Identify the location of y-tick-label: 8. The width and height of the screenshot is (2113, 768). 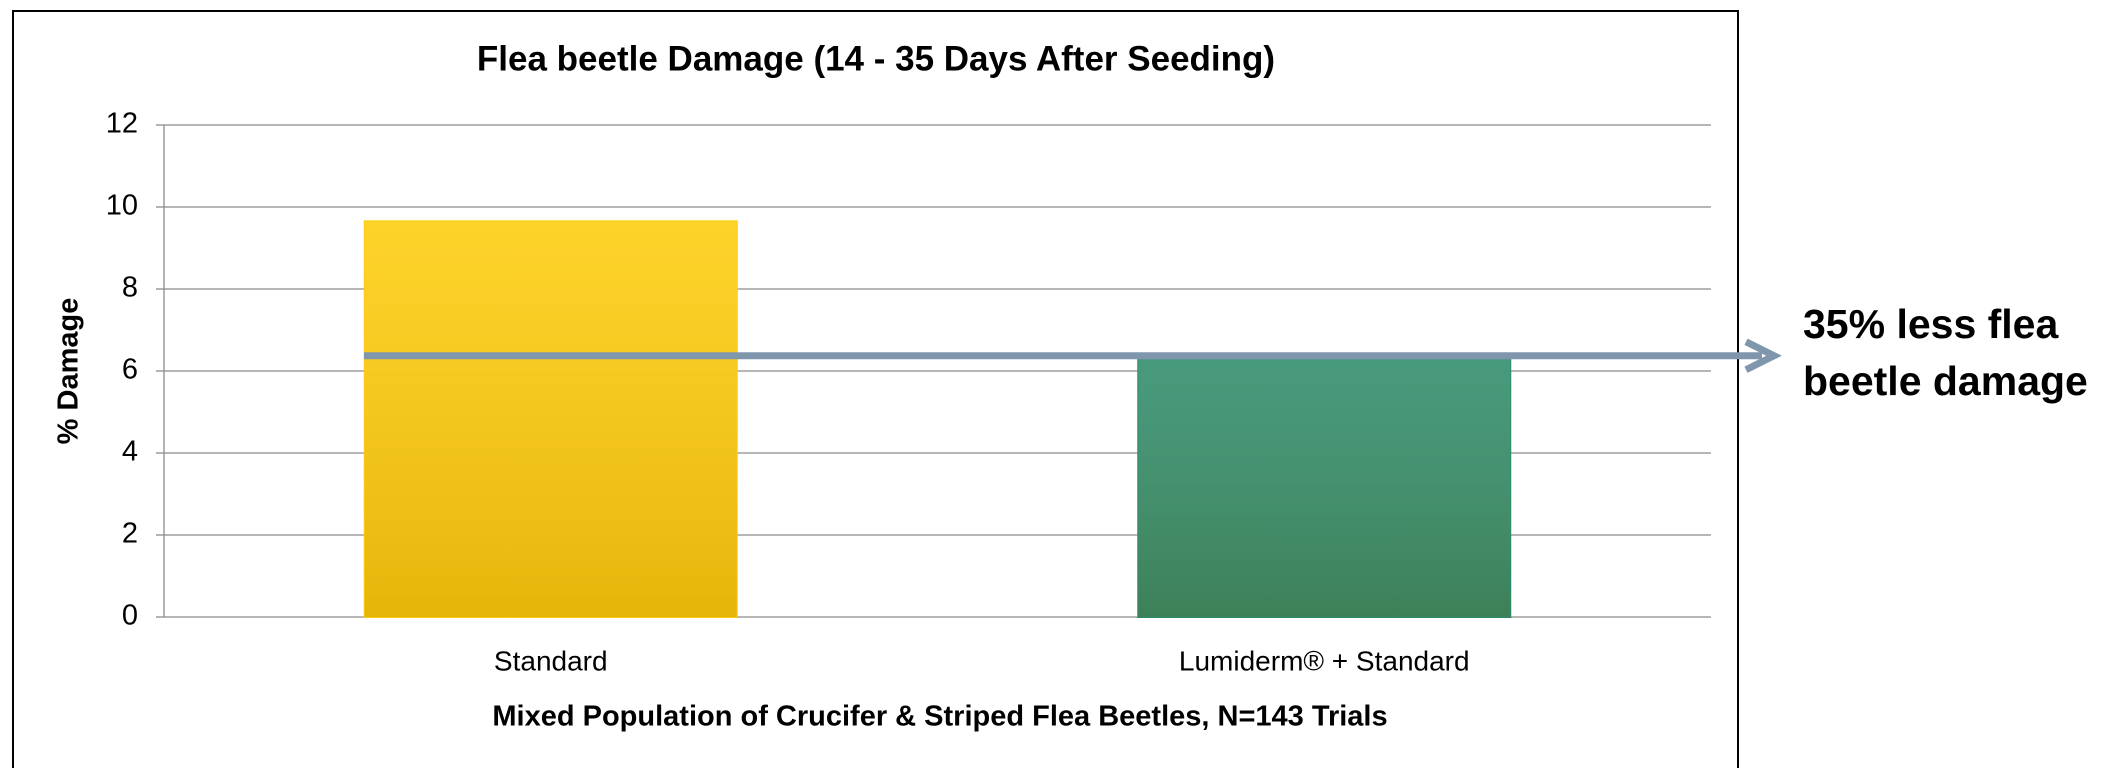
(130, 288).